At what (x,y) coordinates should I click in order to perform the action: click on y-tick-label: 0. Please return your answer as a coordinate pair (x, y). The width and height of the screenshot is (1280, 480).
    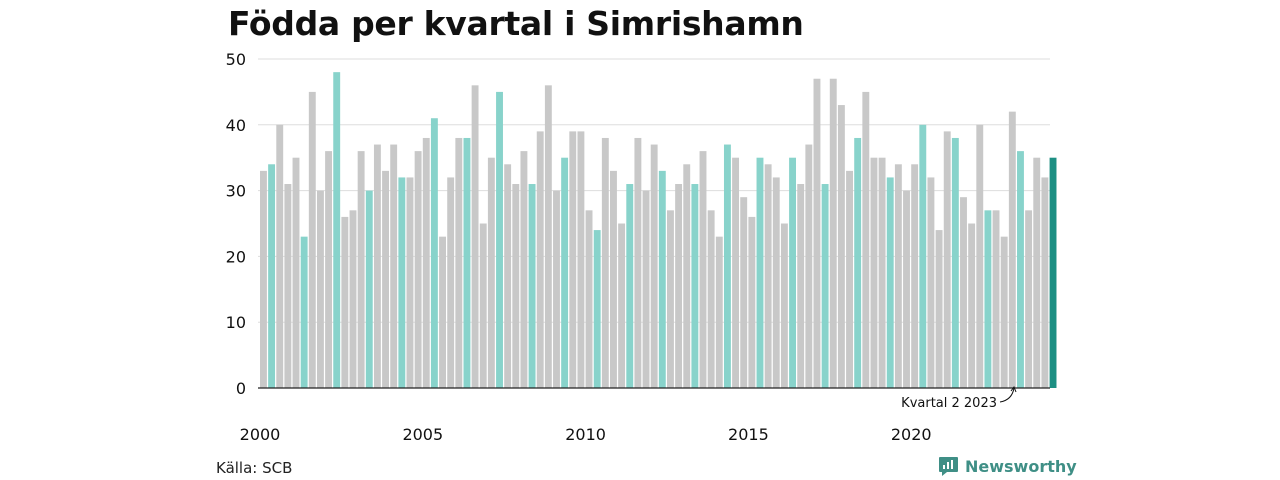
    Looking at the image, I should click on (241, 388).